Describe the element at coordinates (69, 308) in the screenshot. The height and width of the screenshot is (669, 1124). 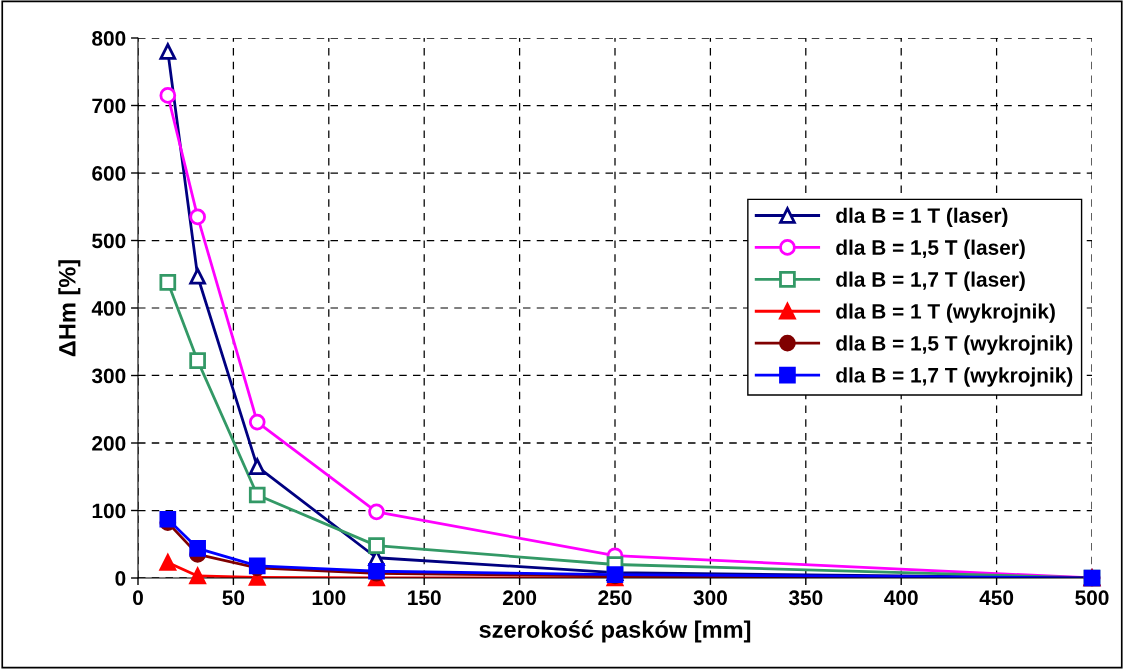
I see `y-axis-title: ΔHm [%]` at that location.